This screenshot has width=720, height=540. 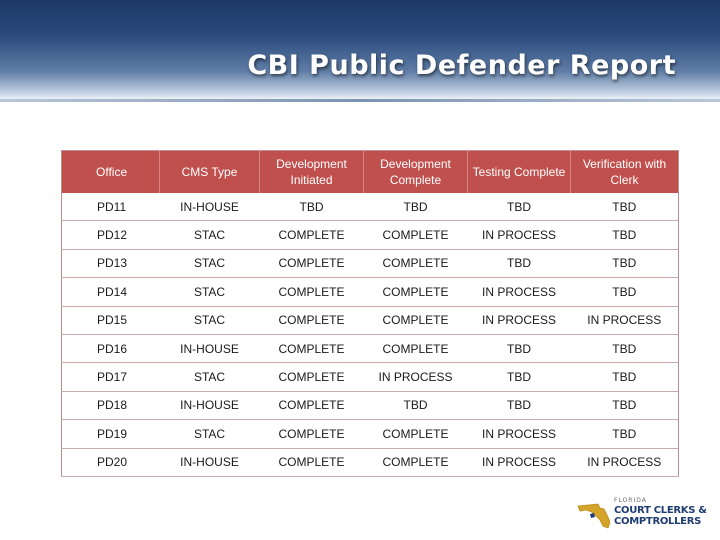 I want to click on header-cms-type: CMS Type, so click(x=209, y=171).